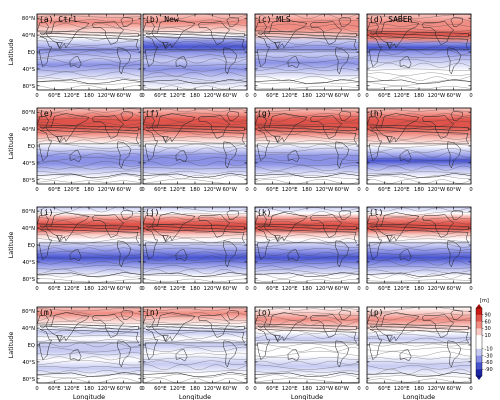  I want to click on panel-label: (d) SABER, so click(391, 19).